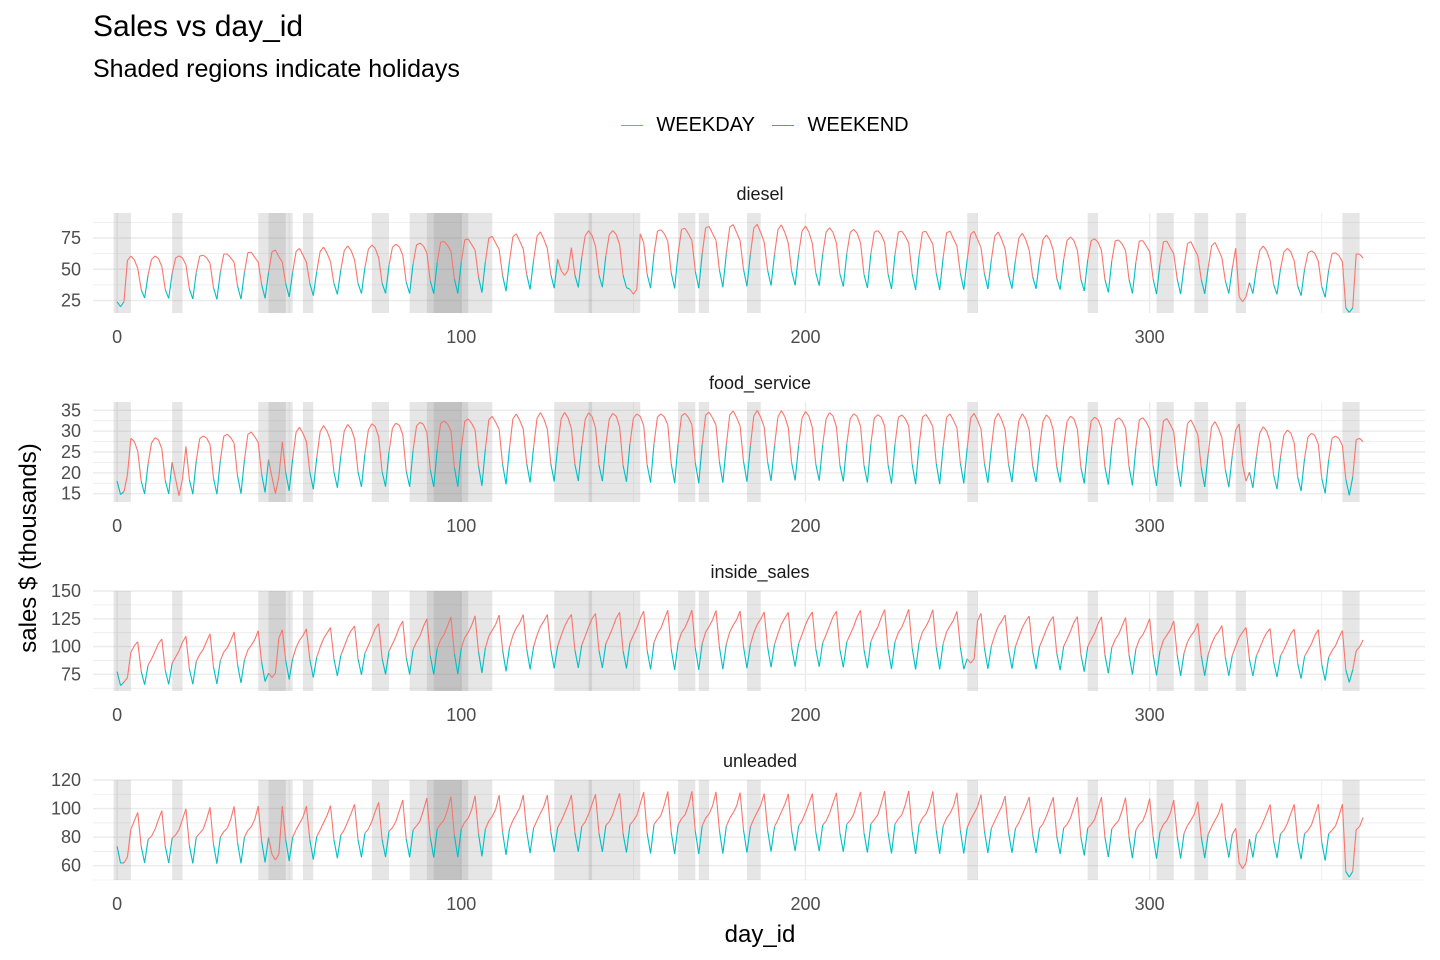  Describe the element at coordinates (66, 809) in the screenshot. I see `y-tick-label: 100` at that location.